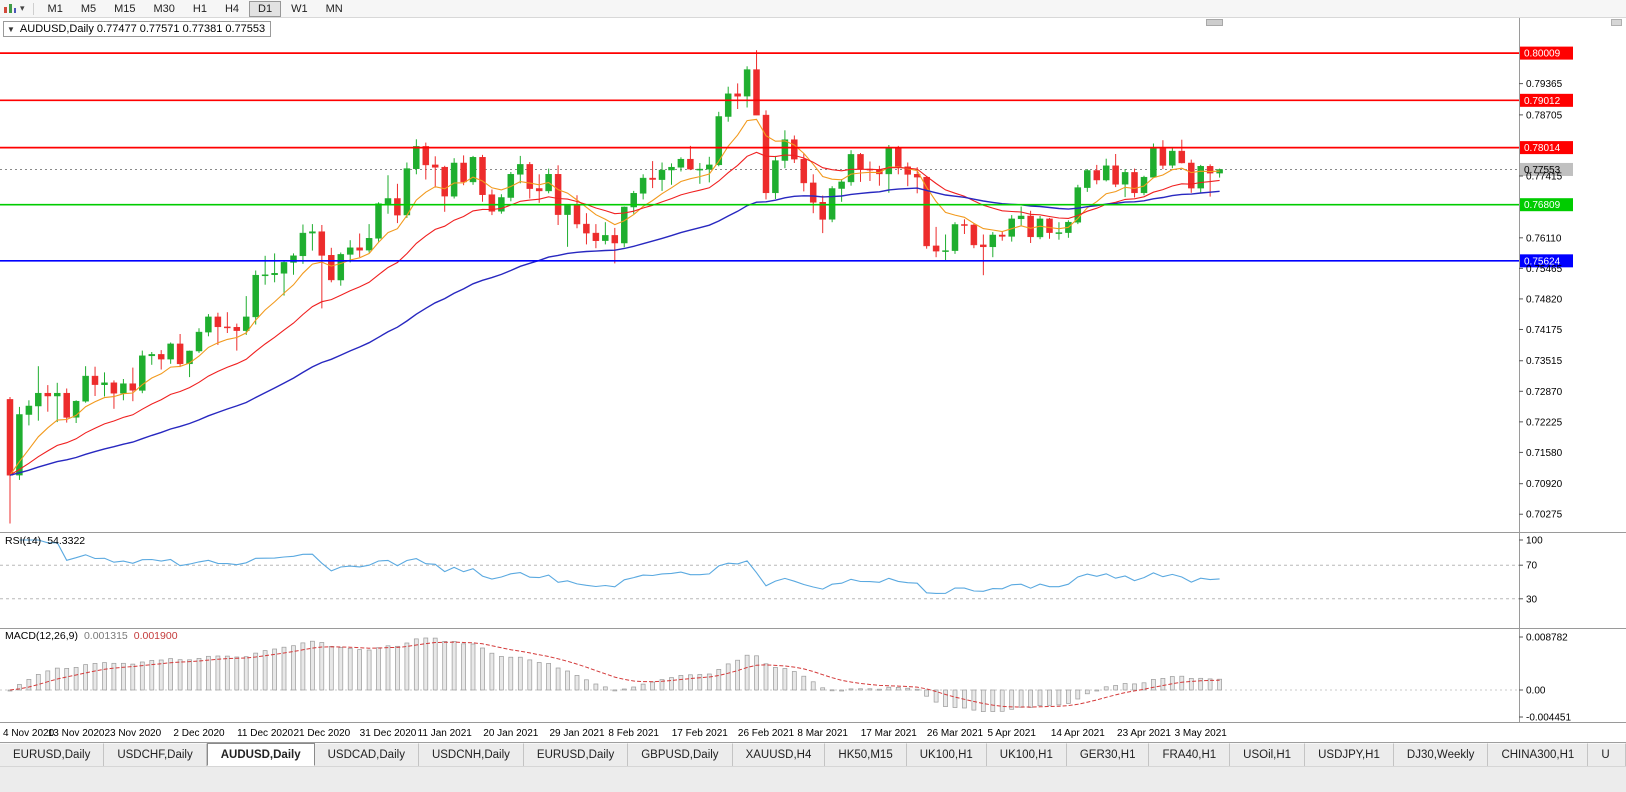 The image size is (1626, 792). I want to click on timeframe-button-MN: MN, so click(334, 8).